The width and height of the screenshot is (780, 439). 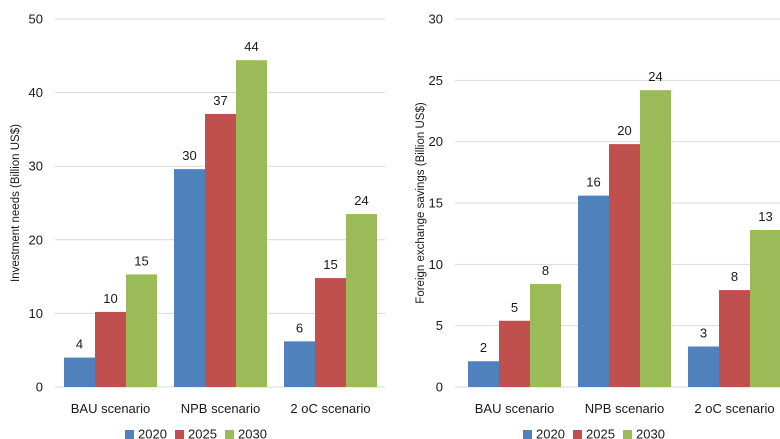 I want to click on data-label: 13, so click(x=765, y=216).